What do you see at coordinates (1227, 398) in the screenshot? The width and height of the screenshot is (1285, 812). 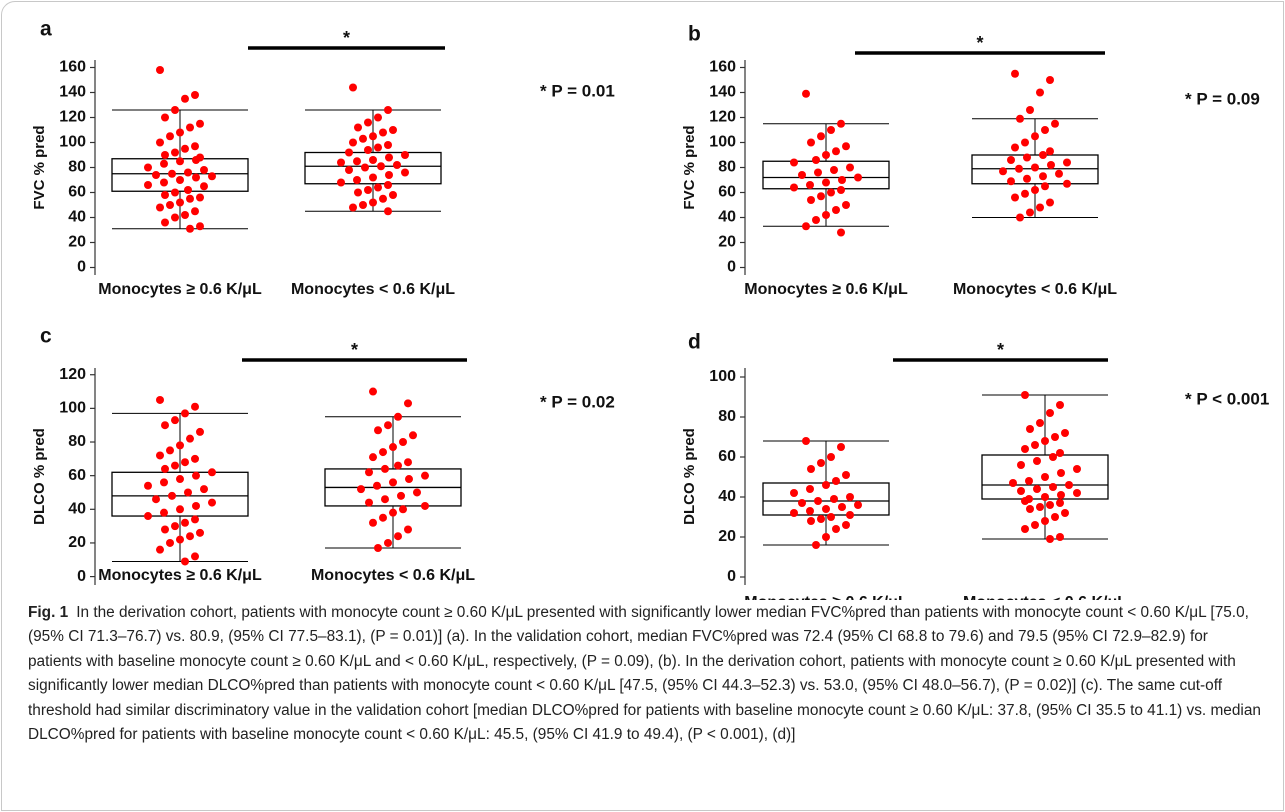 I see `p-value: * P < 0.001` at bounding box center [1227, 398].